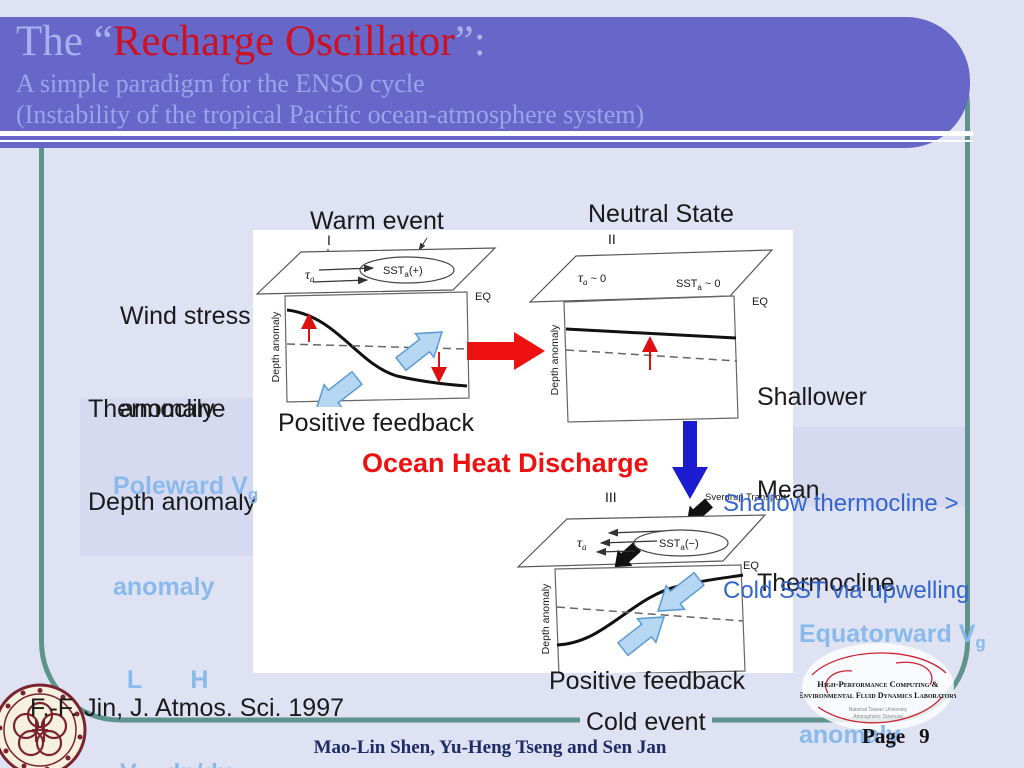 This screenshot has width=1024, height=768. I want to click on panel3-tau-label: τa, so click(582, 544).